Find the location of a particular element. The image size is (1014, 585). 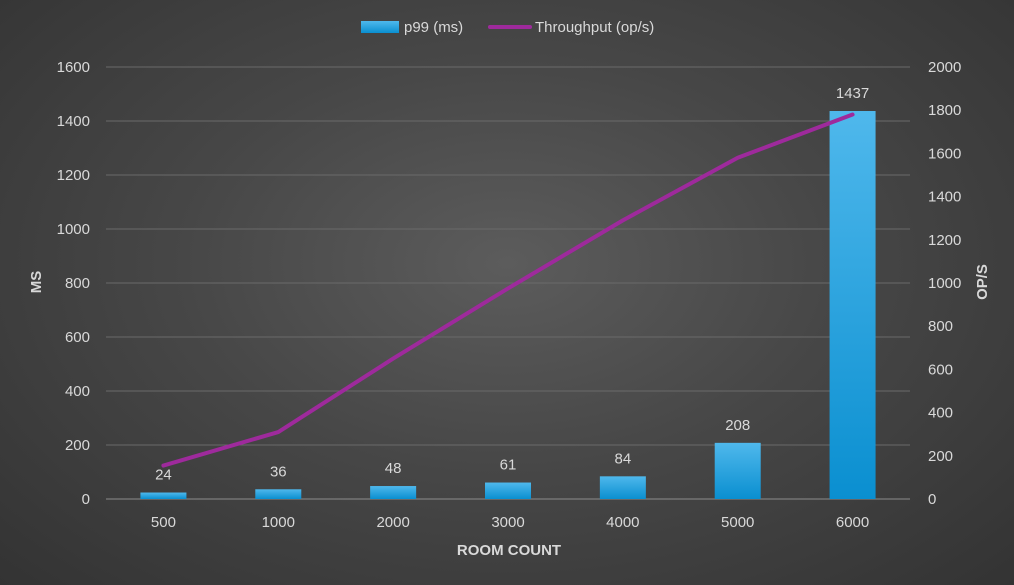

x-tick-label: 6000 is located at coordinates (852, 522).